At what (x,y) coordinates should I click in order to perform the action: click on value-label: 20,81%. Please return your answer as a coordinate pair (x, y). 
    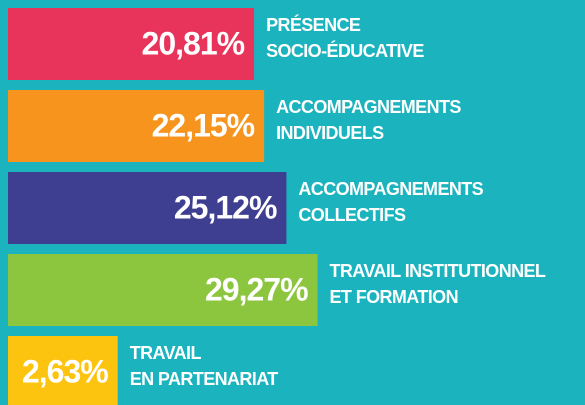
    Looking at the image, I should click on (193, 43).